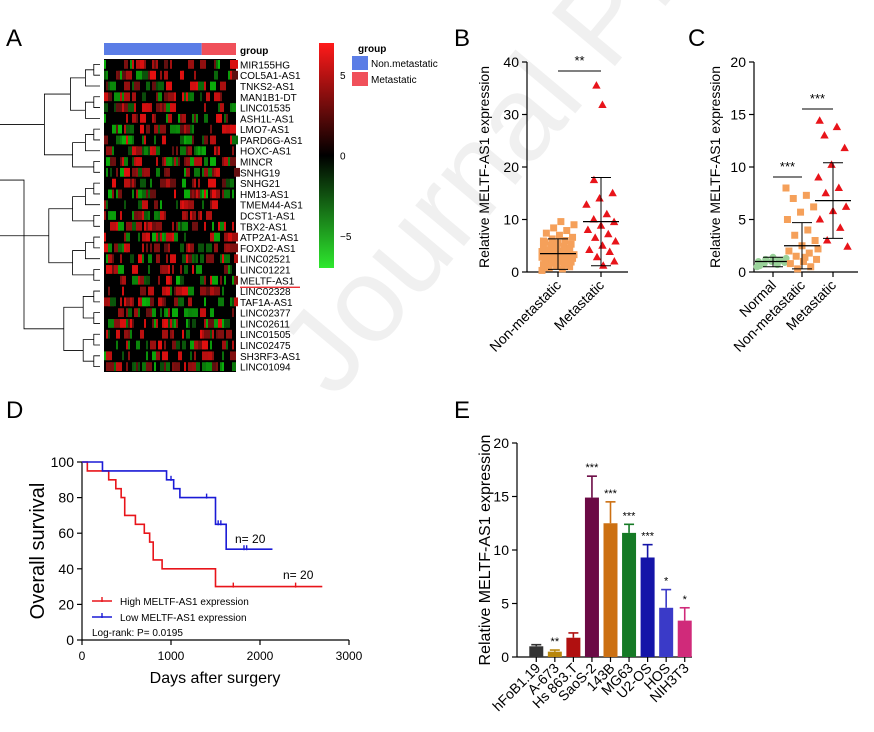 Image resolution: width=874 pixels, height=732 pixels. What do you see at coordinates (501, 443) in the screenshot?
I see `panel-e-y-tick-label: 20` at bounding box center [501, 443].